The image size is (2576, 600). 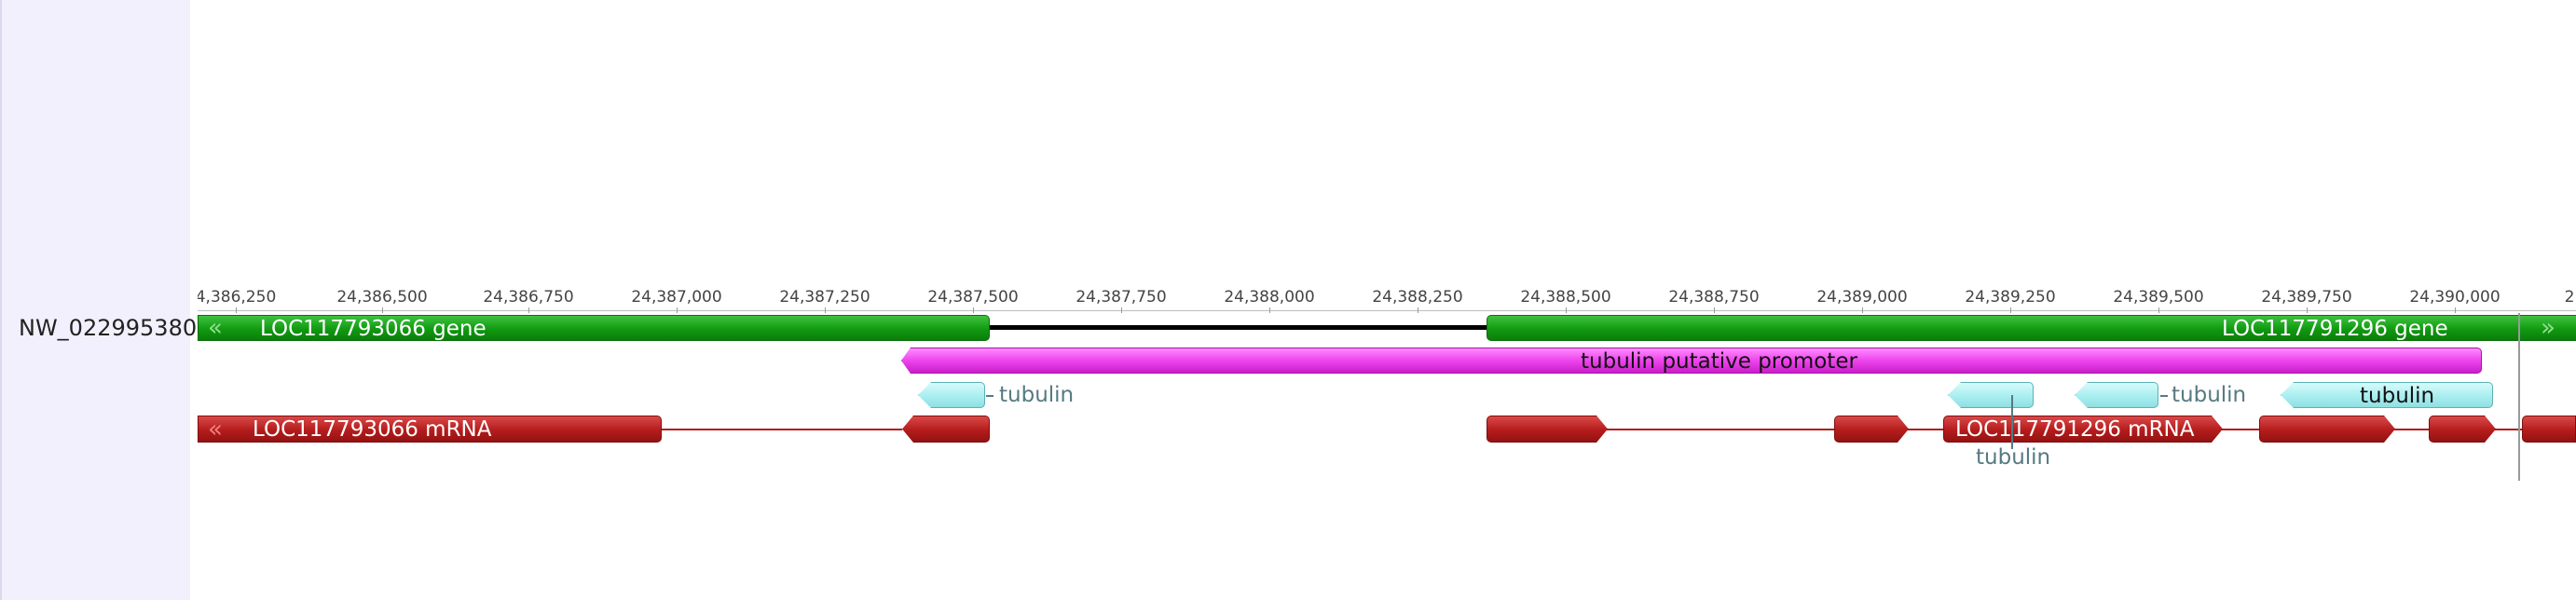 I want to click on tubulin-1-connector, so click(x=989, y=396).